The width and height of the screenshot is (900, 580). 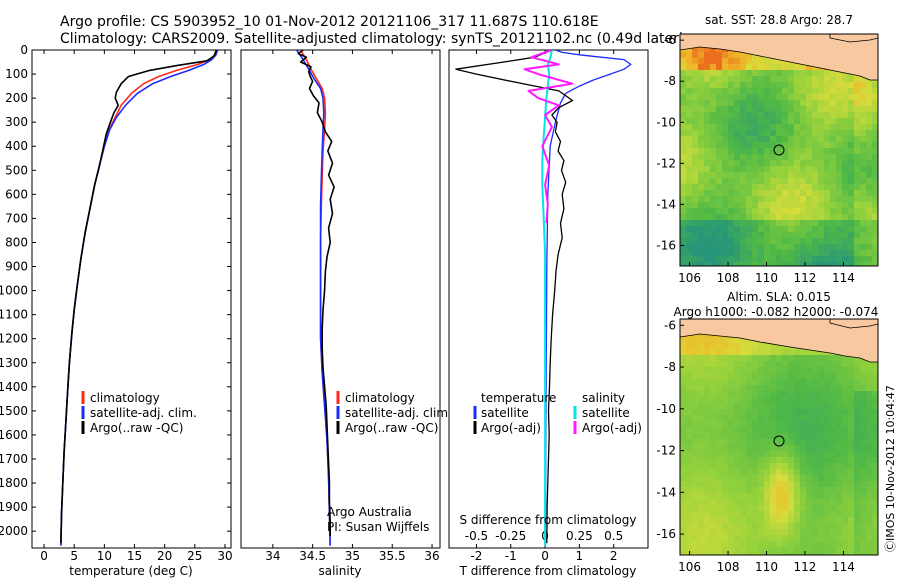 I want to click on map-lon-label: 108, so click(x=728, y=278).